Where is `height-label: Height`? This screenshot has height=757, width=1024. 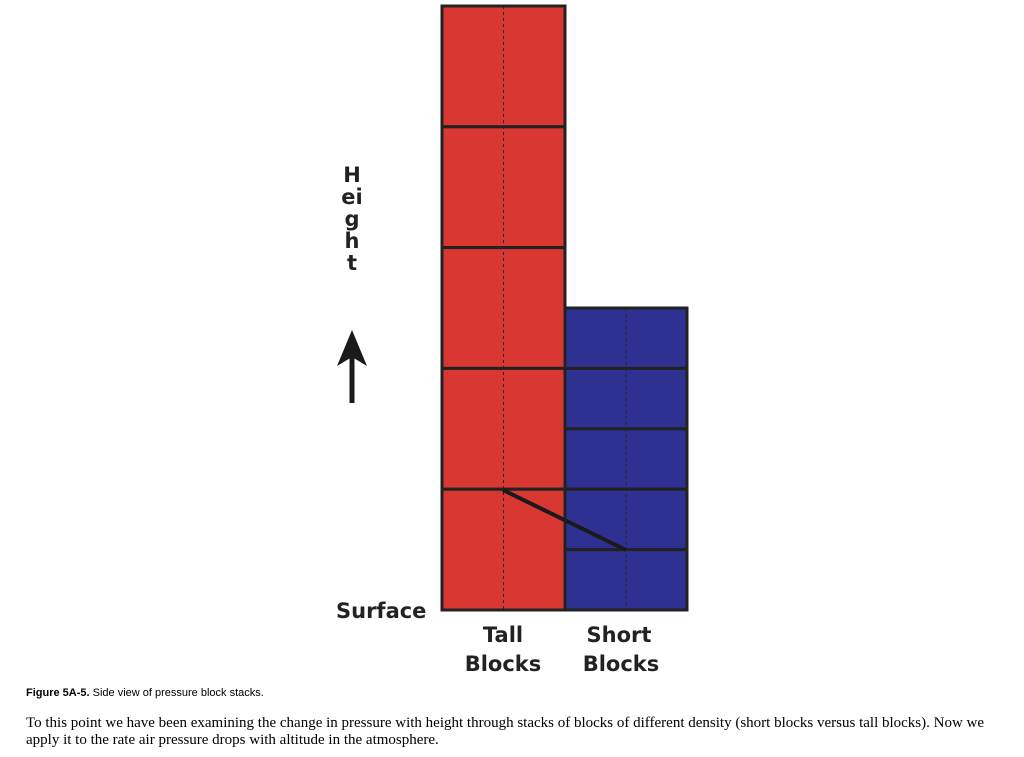 height-label: Height is located at coordinates (352, 219).